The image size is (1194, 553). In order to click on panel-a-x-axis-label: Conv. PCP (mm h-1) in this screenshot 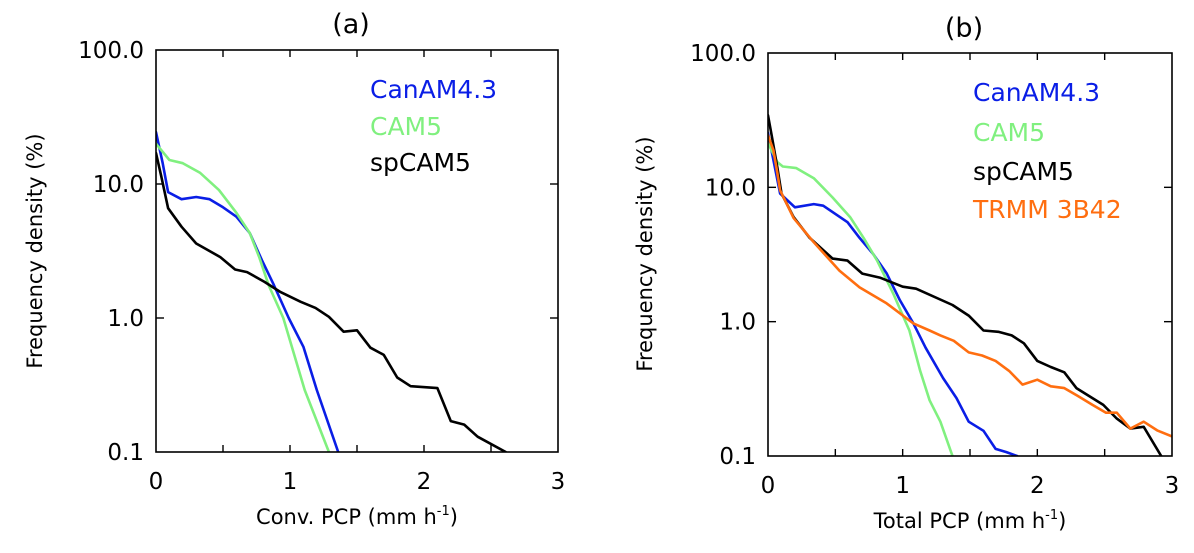, I will do `click(357, 516)`.